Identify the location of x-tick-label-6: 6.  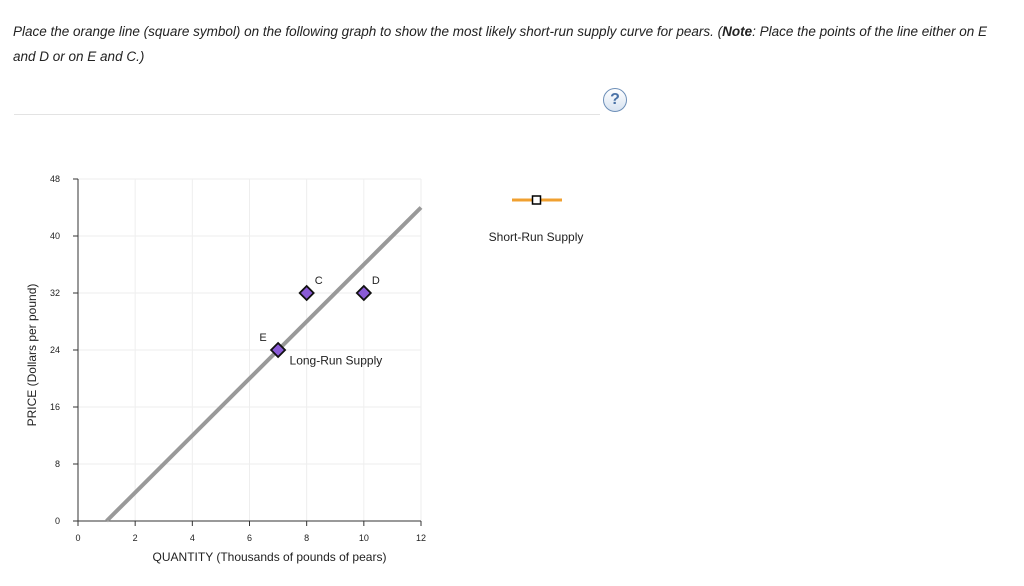
(249, 538).